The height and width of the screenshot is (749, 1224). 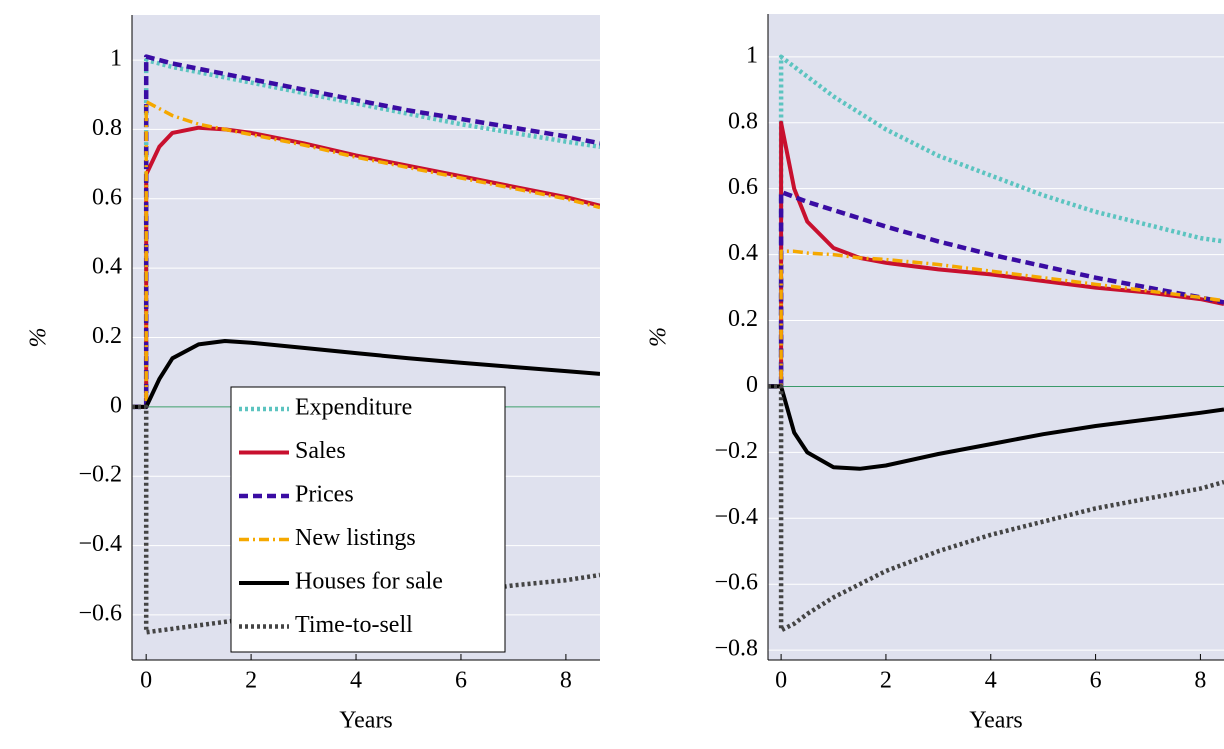 What do you see at coordinates (354, 625) in the screenshot?
I see `legend-label: Time-to-sell` at bounding box center [354, 625].